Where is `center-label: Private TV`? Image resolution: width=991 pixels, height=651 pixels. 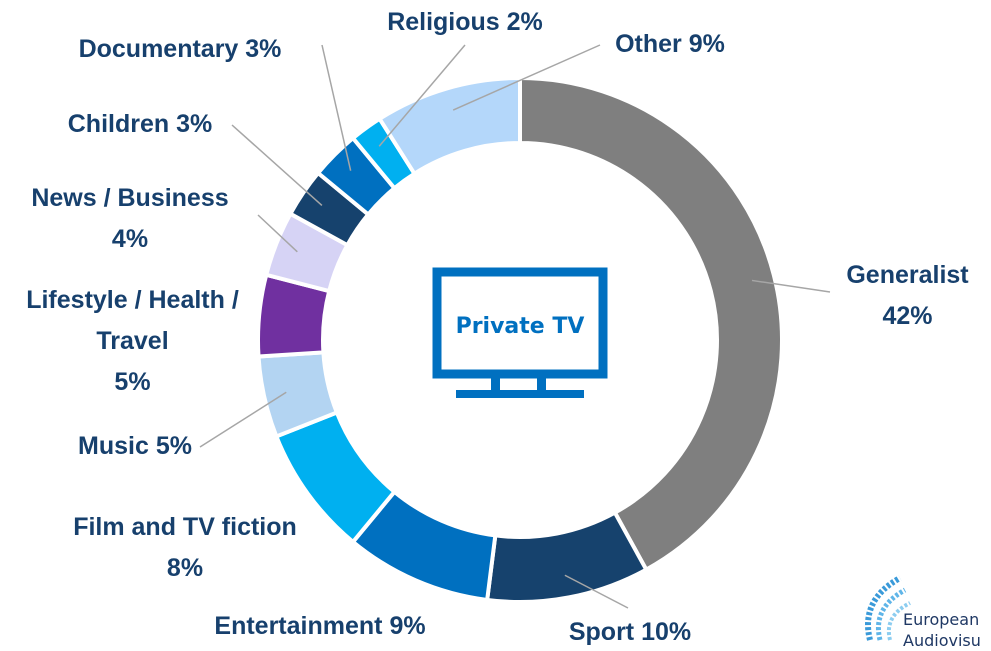
center-label: Private TV is located at coordinates (520, 326).